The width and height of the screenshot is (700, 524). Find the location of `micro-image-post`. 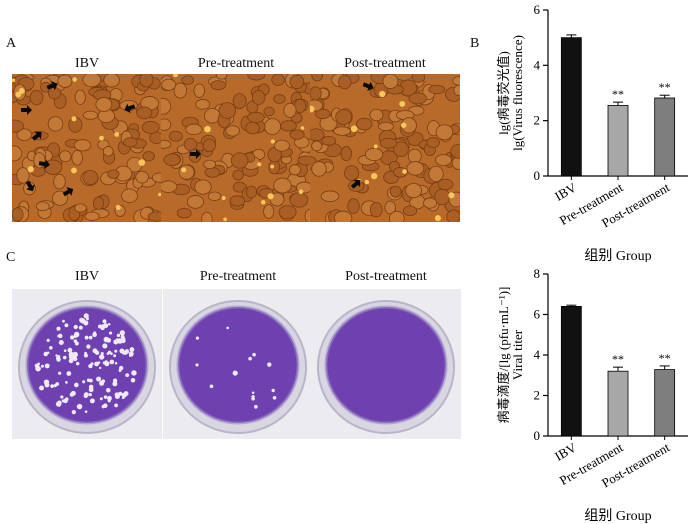

micro-image-post is located at coordinates (385, 148).